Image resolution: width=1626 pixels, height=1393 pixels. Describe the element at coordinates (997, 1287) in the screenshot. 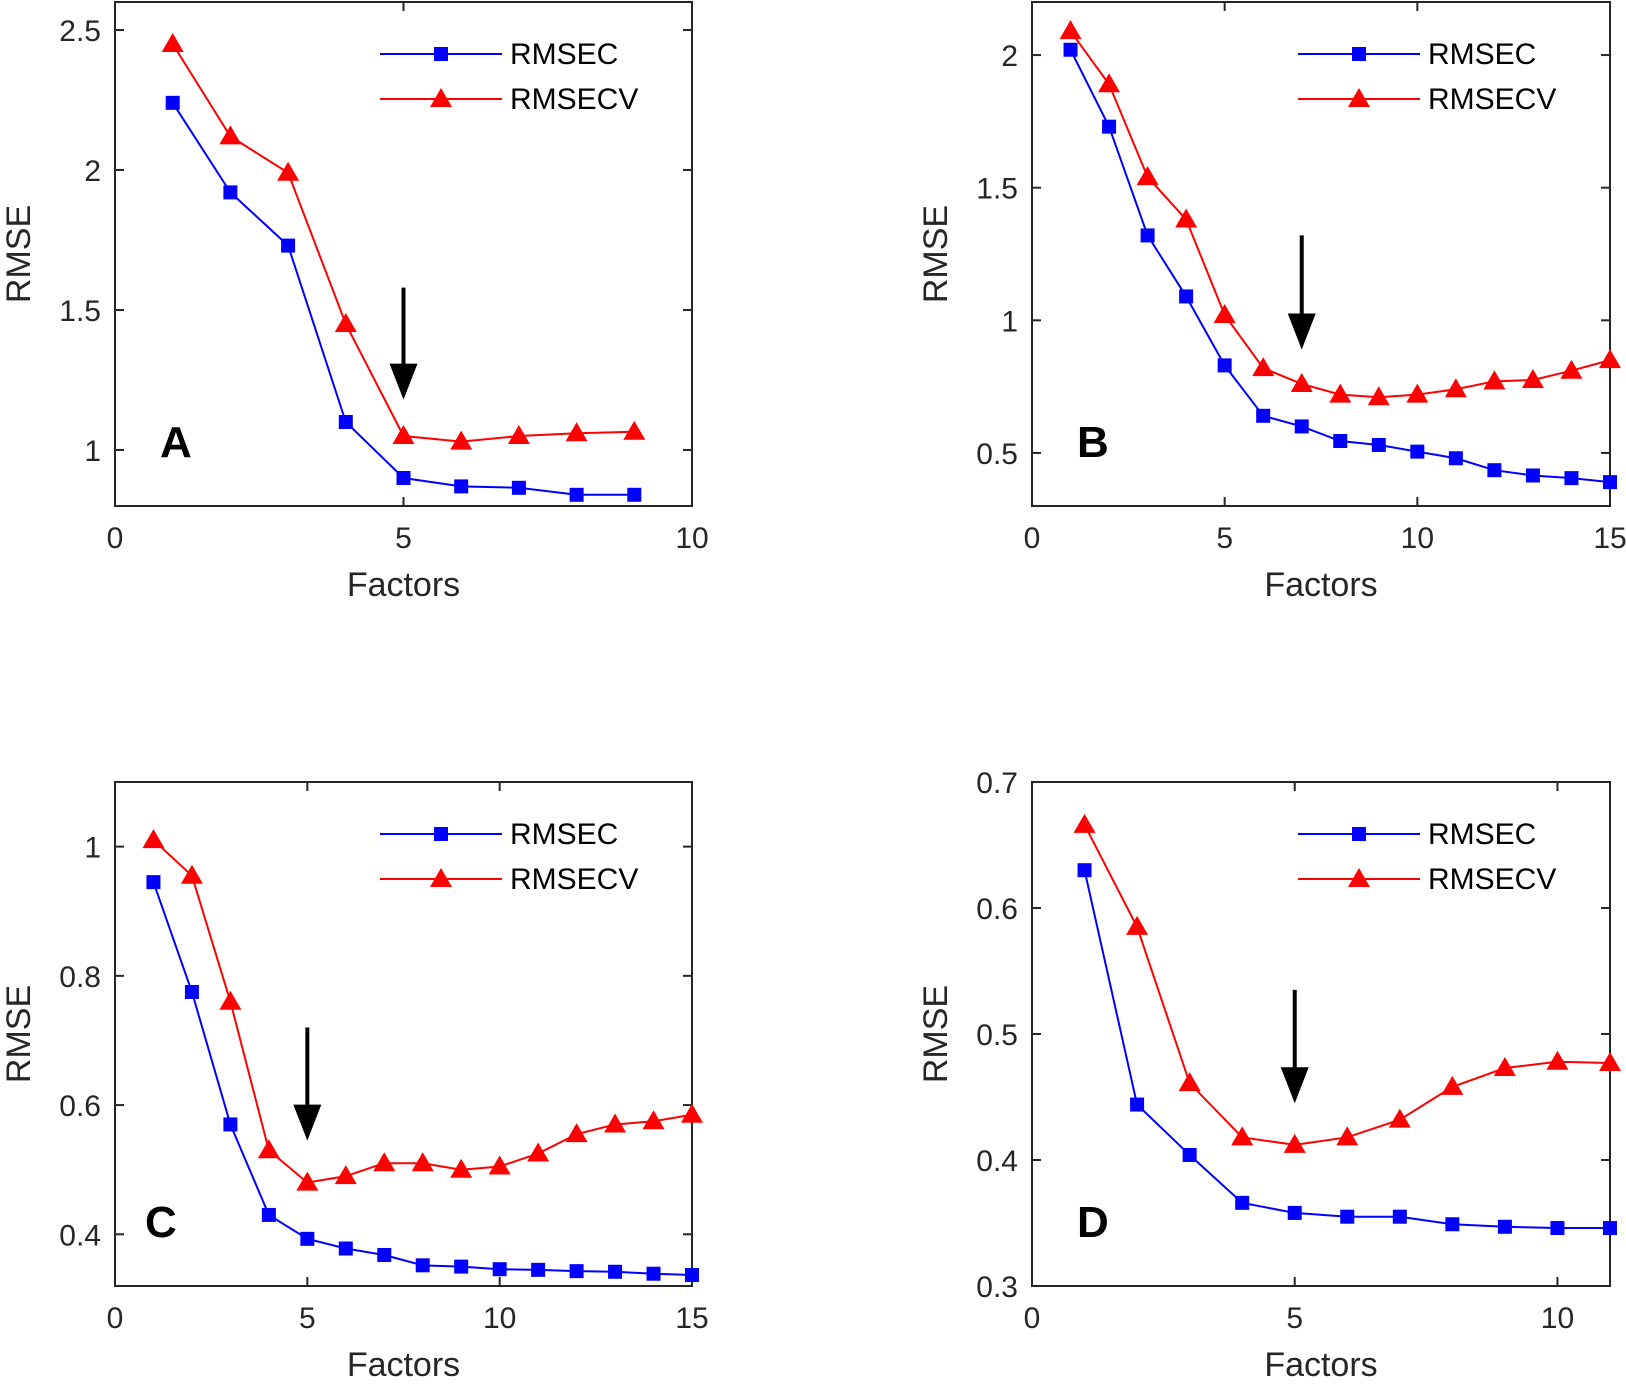

I see `y-tick-label: 0.3` at that location.